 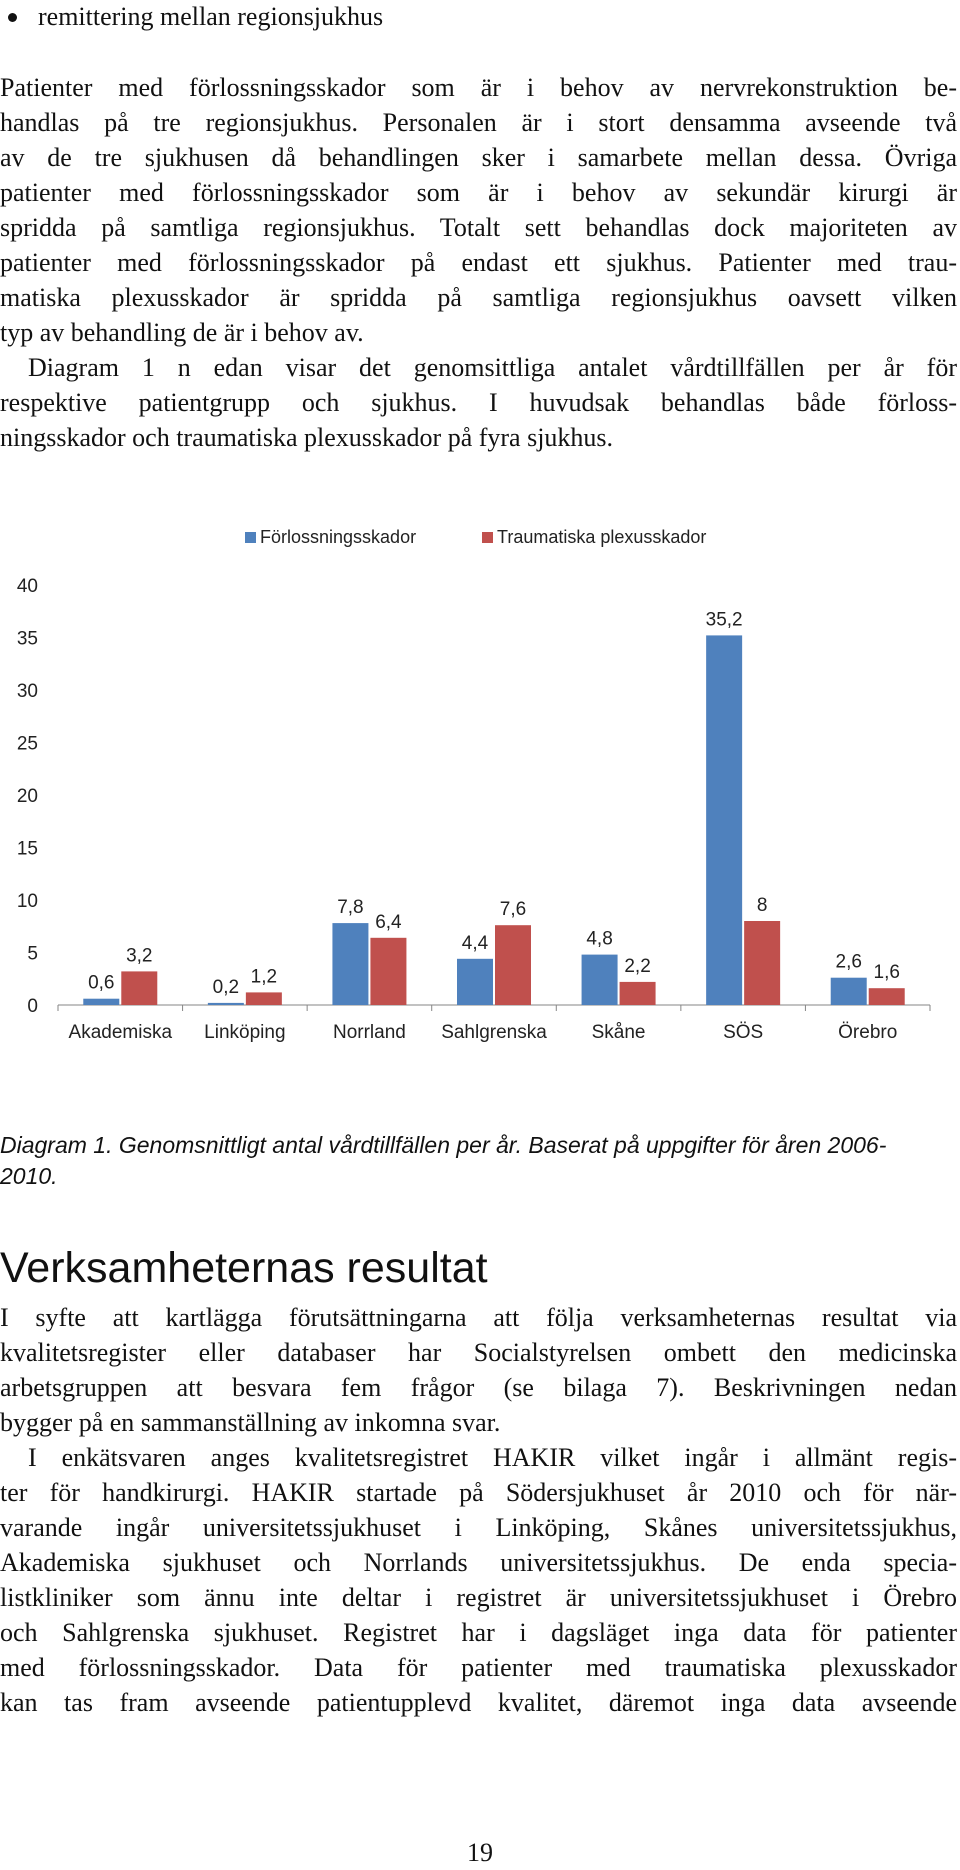 What do you see at coordinates (480, 1852) in the screenshot?
I see `page-number: 19` at bounding box center [480, 1852].